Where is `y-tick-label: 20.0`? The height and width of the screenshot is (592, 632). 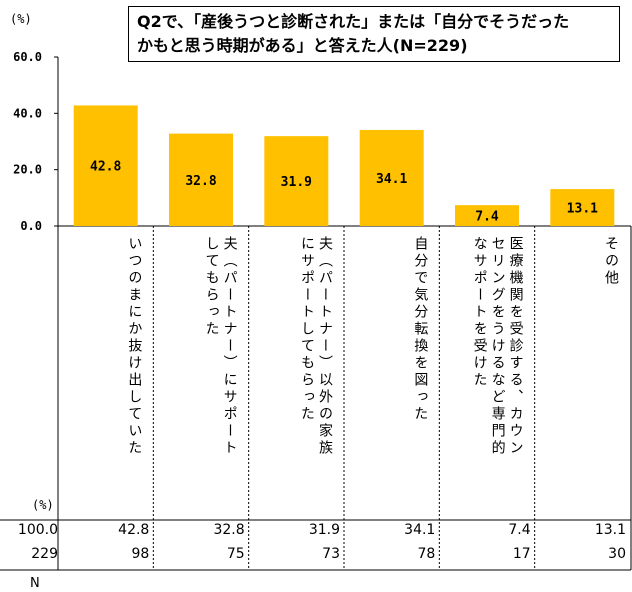 y-tick-label: 20.0 is located at coordinates (27, 170).